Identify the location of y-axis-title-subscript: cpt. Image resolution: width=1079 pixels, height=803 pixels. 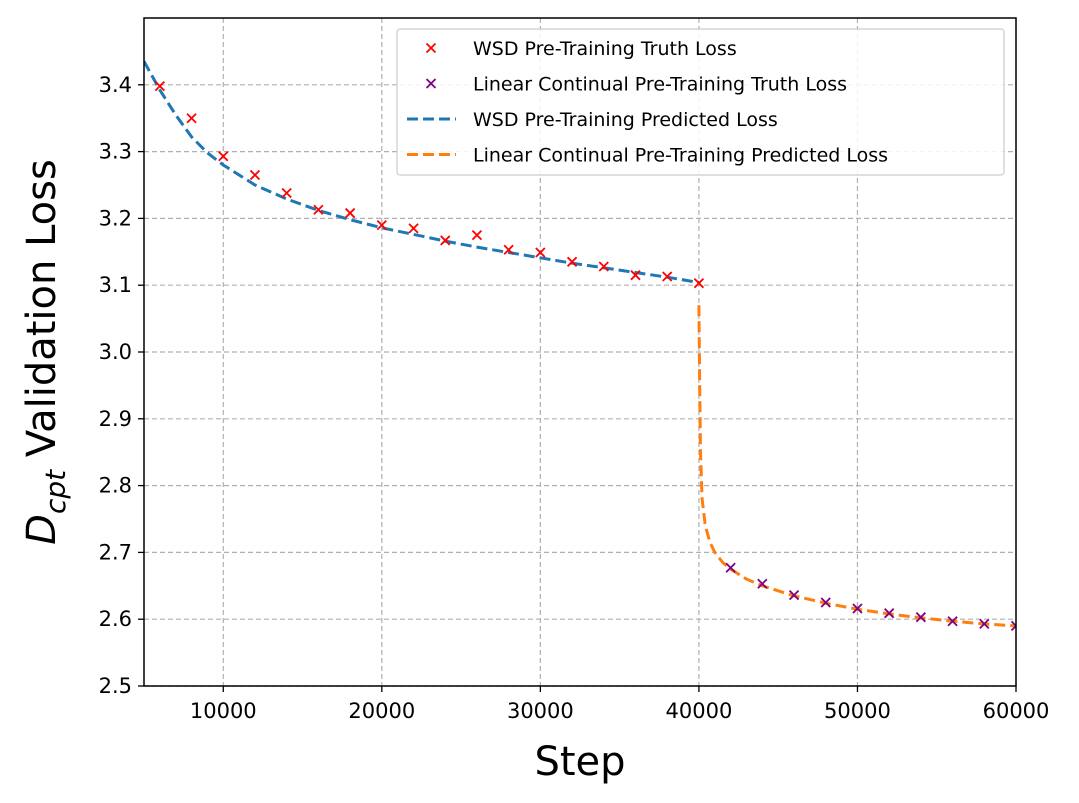
(55, 491).